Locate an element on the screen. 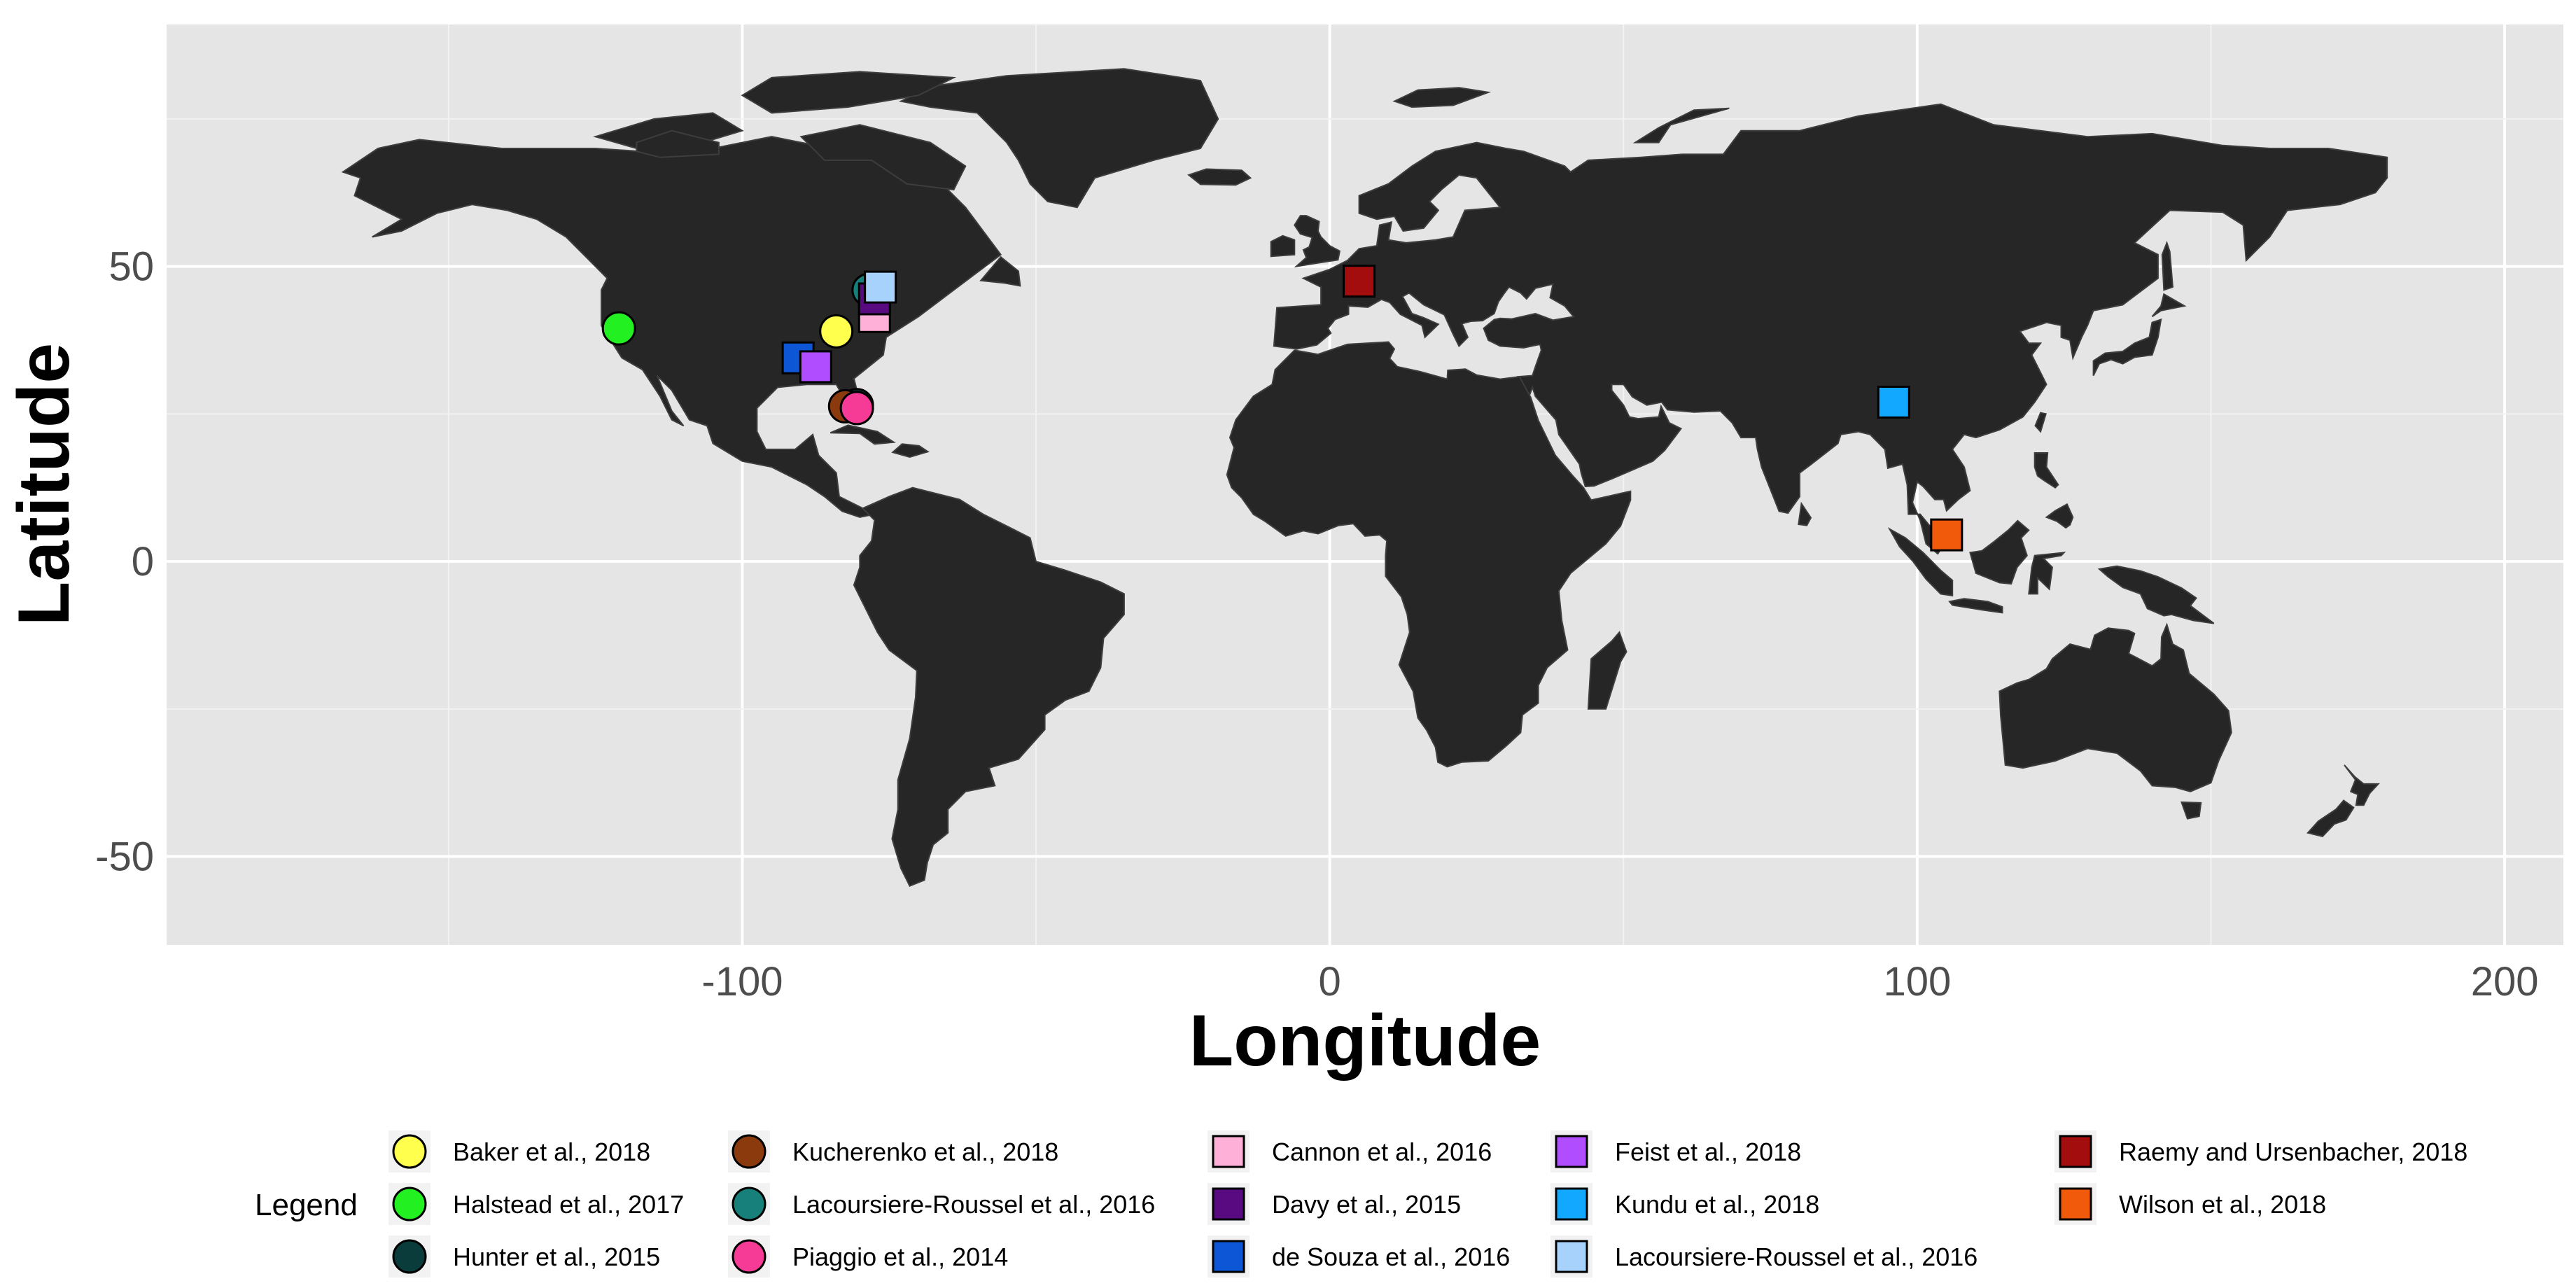 The width and height of the screenshot is (2576, 1288). land-sumatra is located at coordinates (1920, 562).